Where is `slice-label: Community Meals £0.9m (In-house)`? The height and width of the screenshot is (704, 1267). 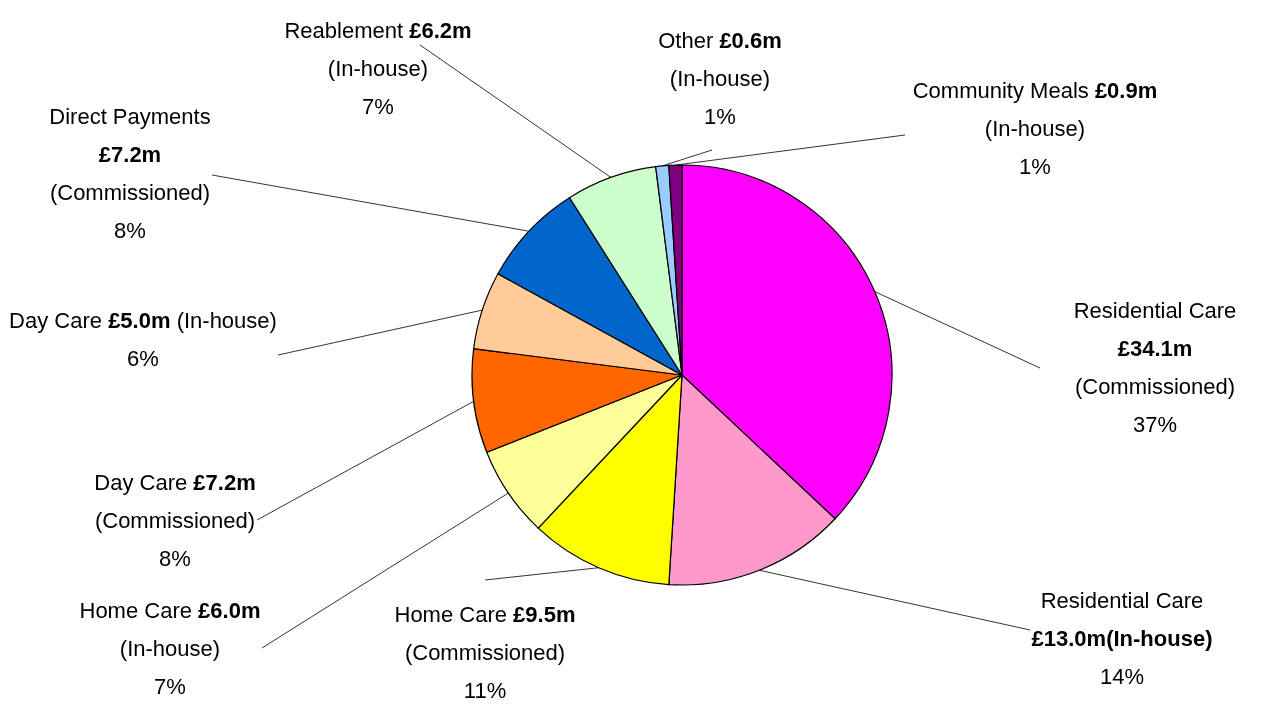
slice-label: Community Meals £0.9m (In-house) is located at coordinates (1035, 109).